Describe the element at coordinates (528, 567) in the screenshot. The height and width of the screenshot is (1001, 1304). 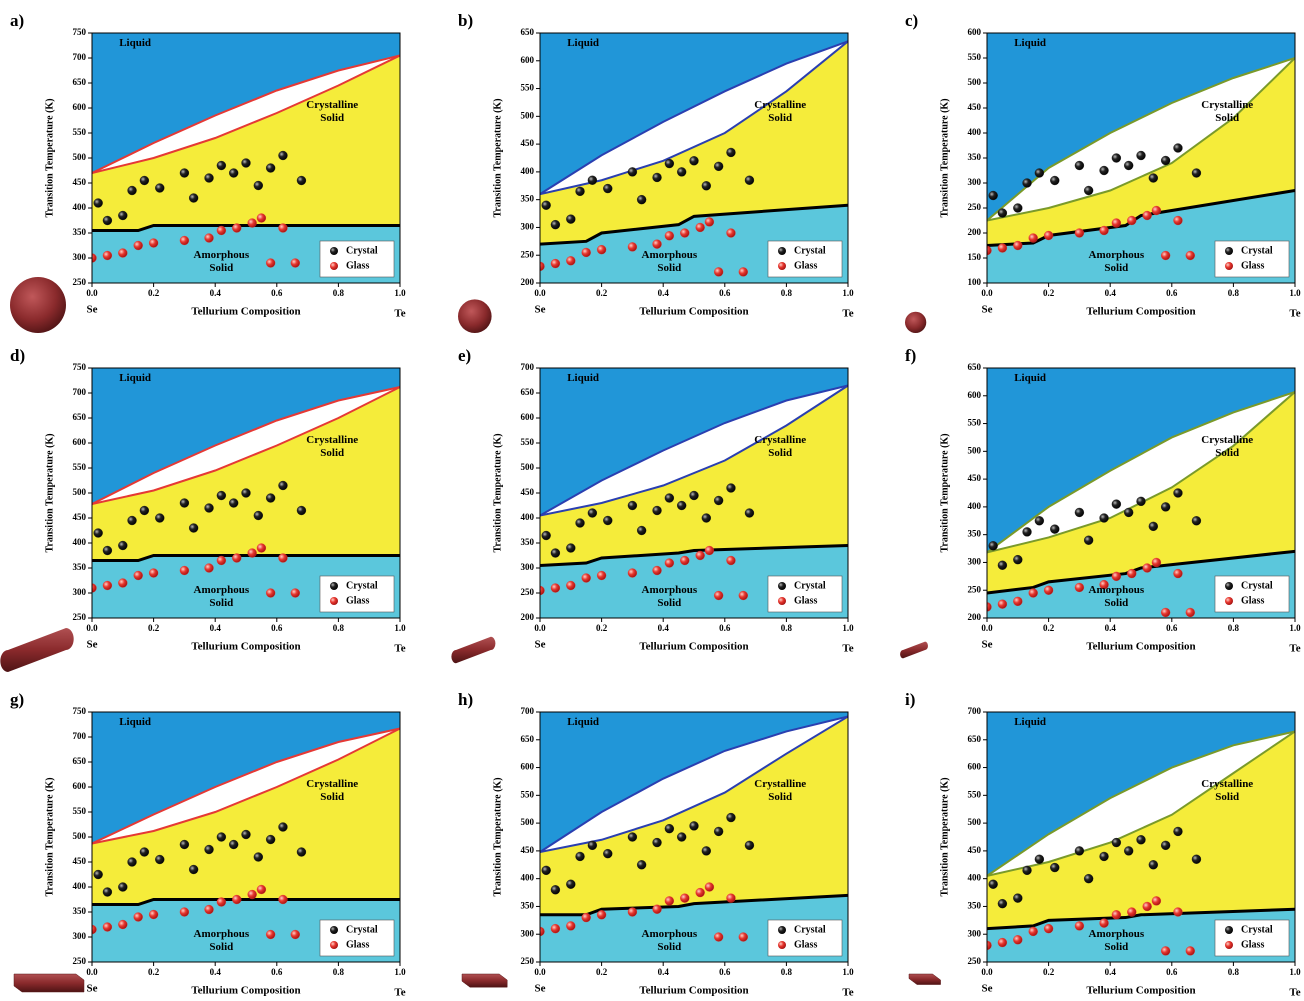
I see `y-tick-label: 300` at that location.